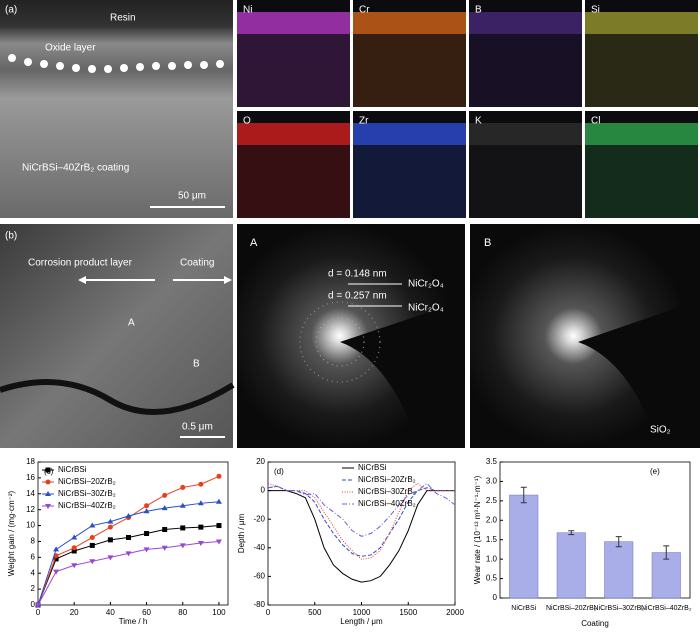 The width and height of the screenshot is (700, 633). What do you see at coordinates (33, 541) in the screenshot?
I see `y-tick-label: 8` at bounding box center [33, 541].